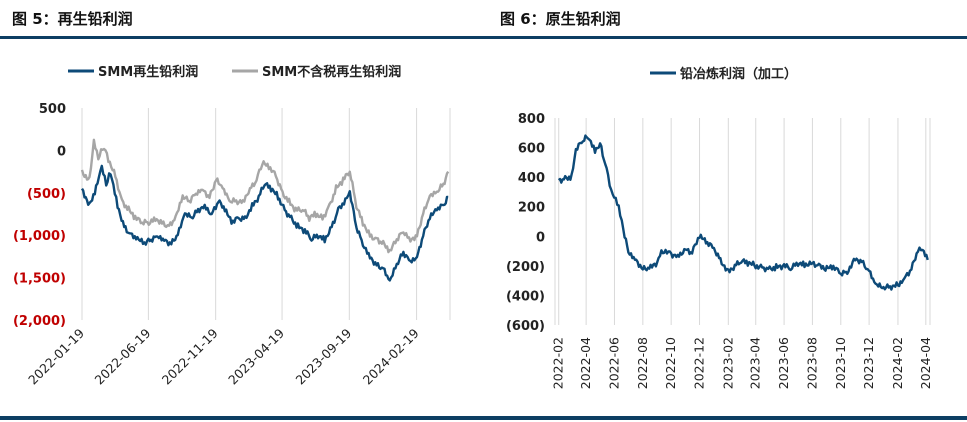  I want to click on x-tick-label: 2023-04, so click(755, 363).